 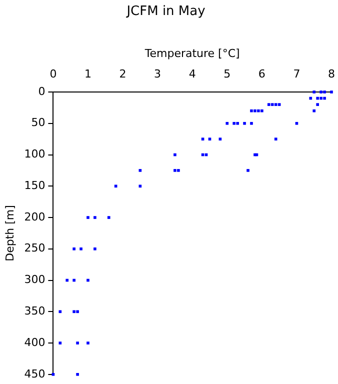 I want to click on chart-title: JCFM in May, so click(x=166, y=12).